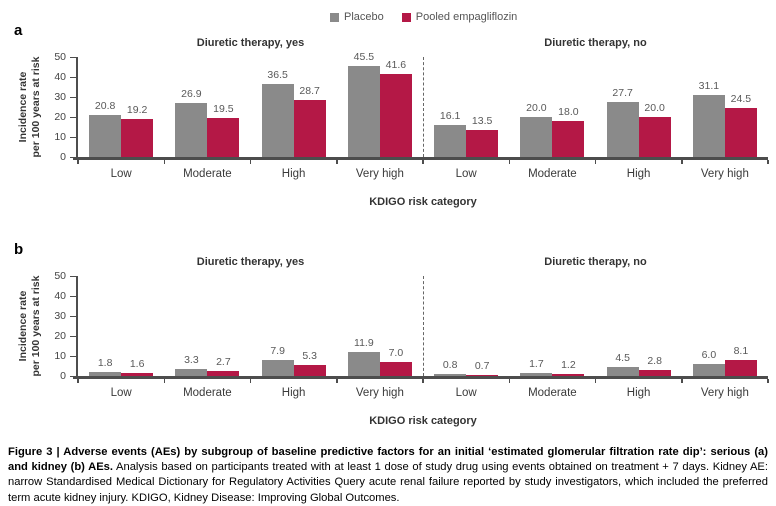 This screenshot has width=776, height=506. Describe the element at coordinates (466, 17) in the screenshot. I see `legend-label-empagliflozin: Pooled empagliflozin` at that location.